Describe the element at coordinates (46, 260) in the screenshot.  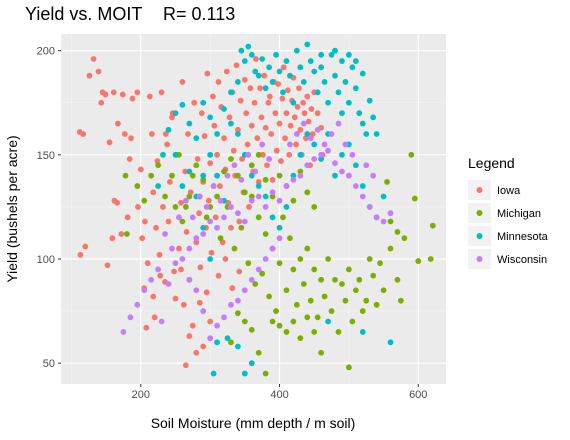
I see `y-tick-label: 100` at that location.